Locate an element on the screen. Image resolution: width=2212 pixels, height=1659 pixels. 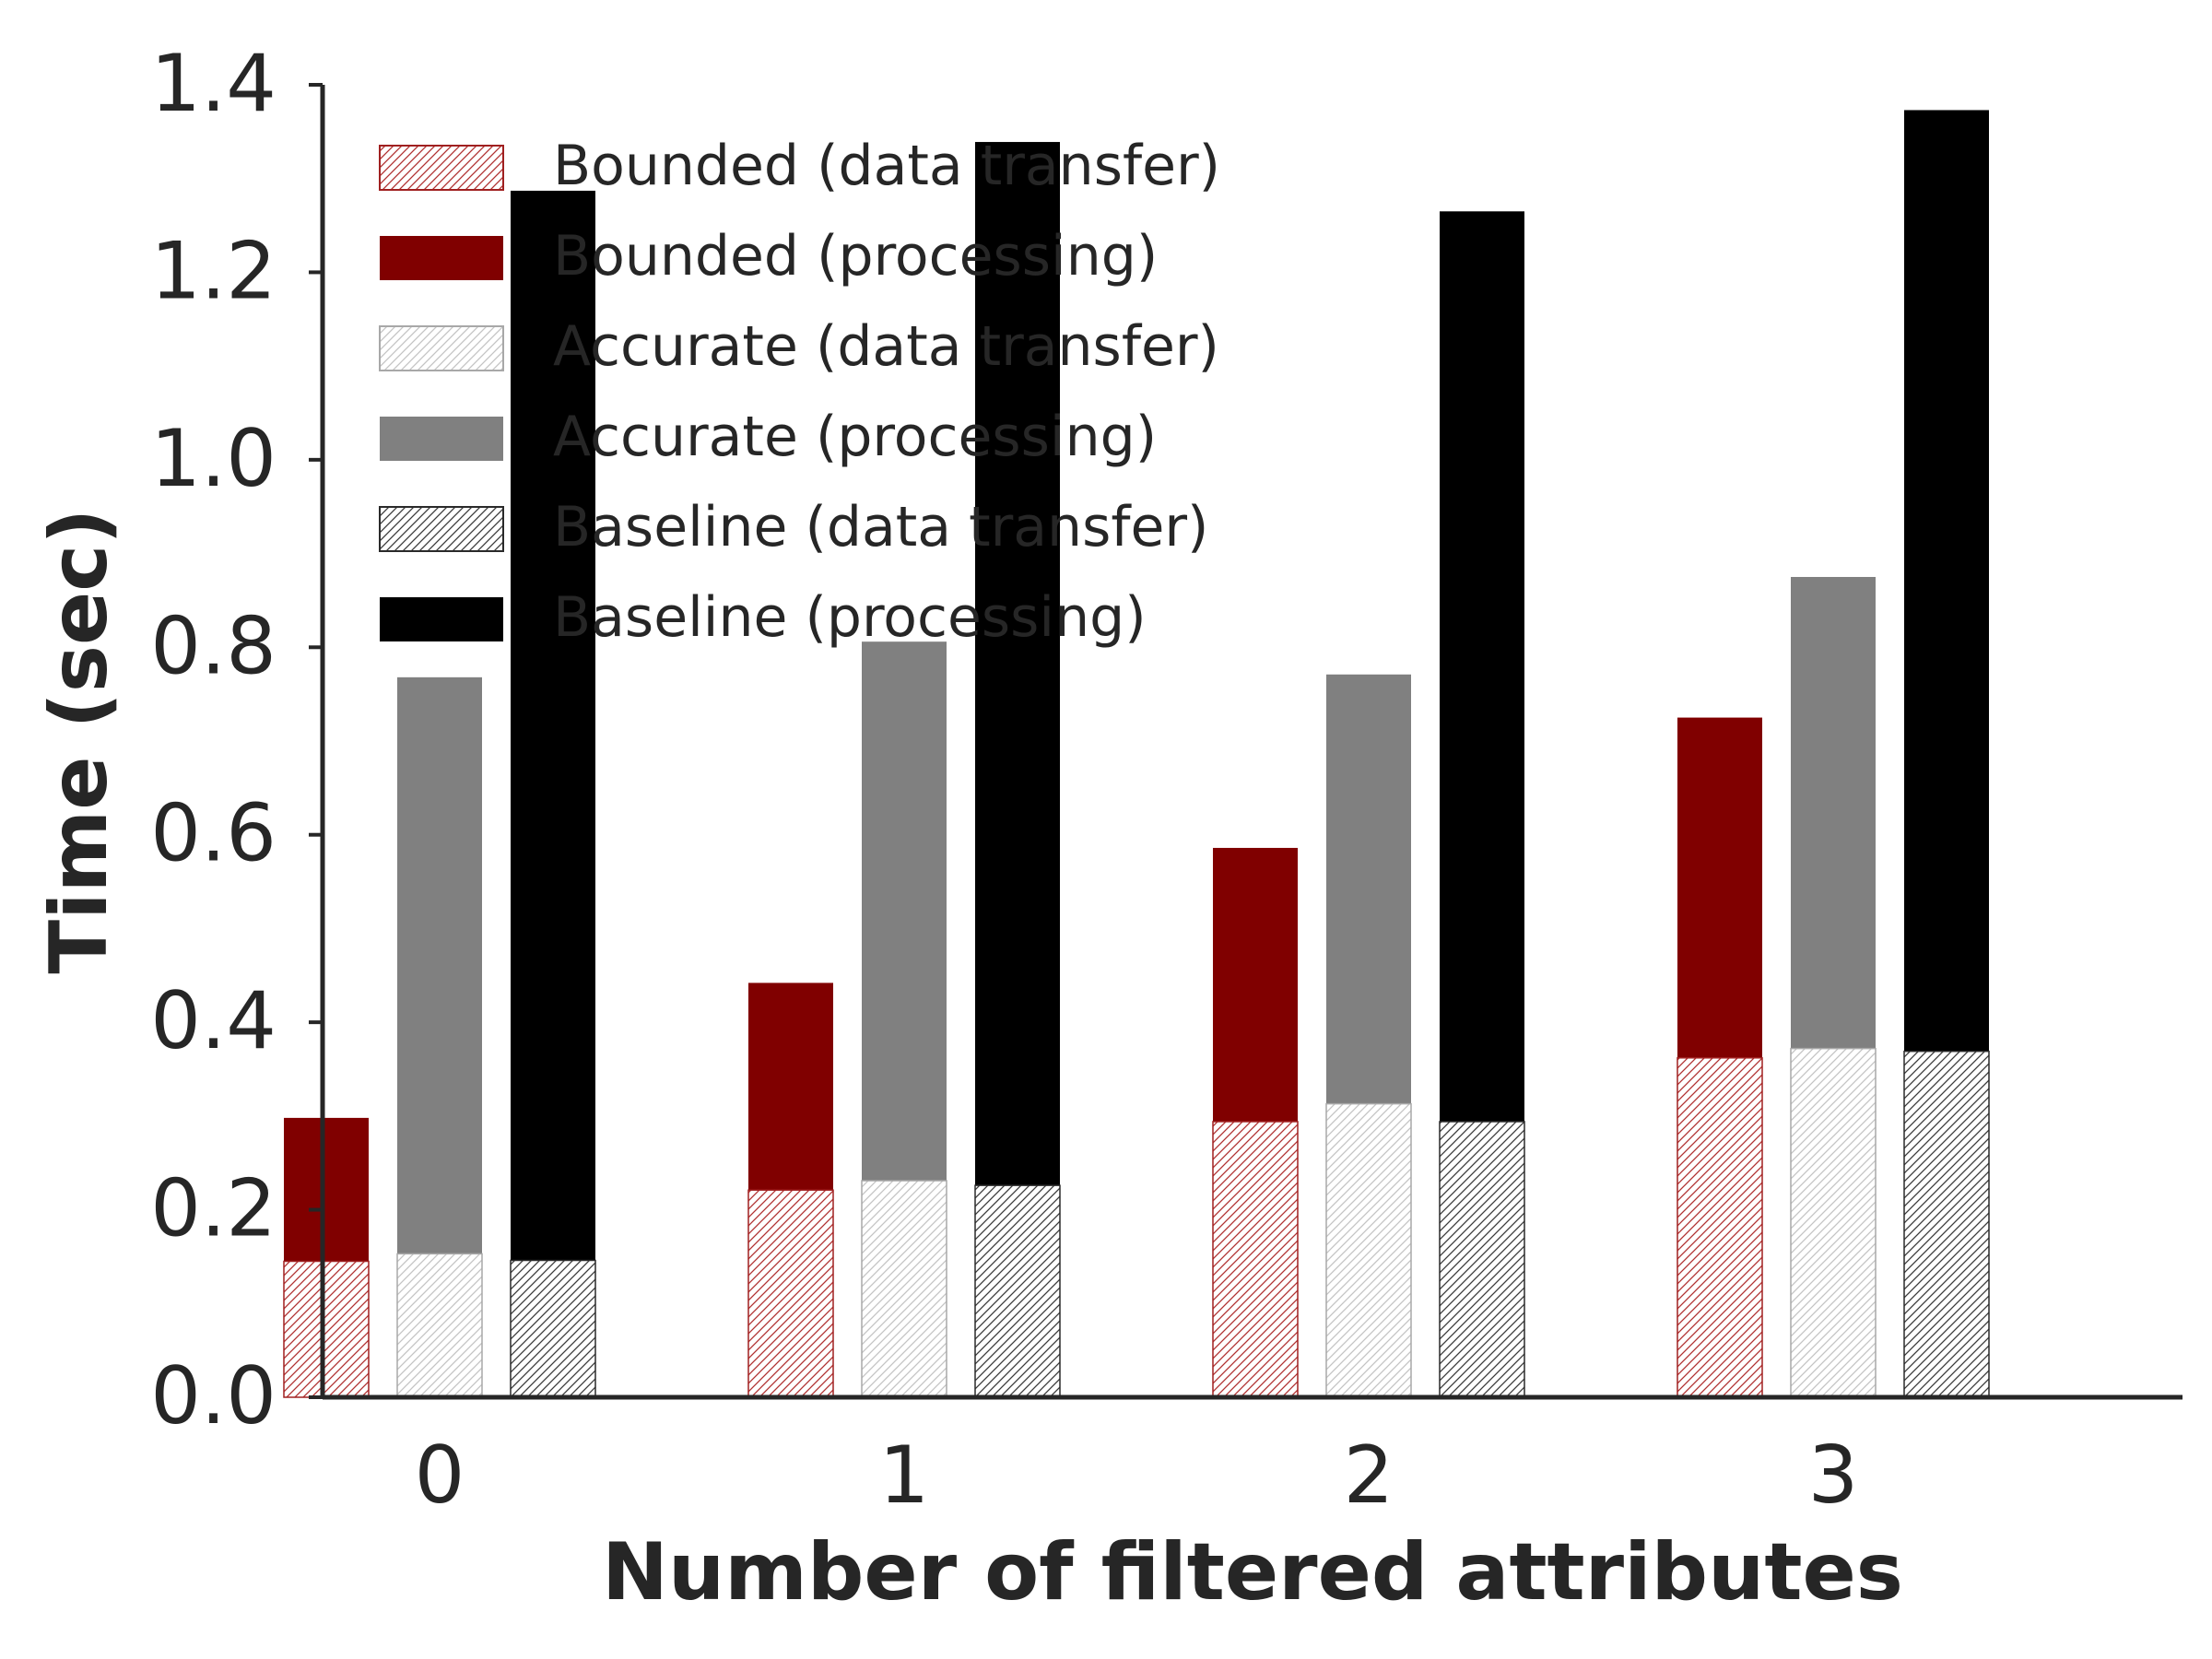
legend-label: Baseline (processing) is located at coordinates (850, 617).